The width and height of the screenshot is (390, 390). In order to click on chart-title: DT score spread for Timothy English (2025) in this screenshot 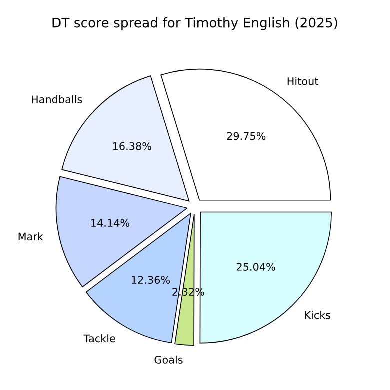, I will do `click(195, 24)`.